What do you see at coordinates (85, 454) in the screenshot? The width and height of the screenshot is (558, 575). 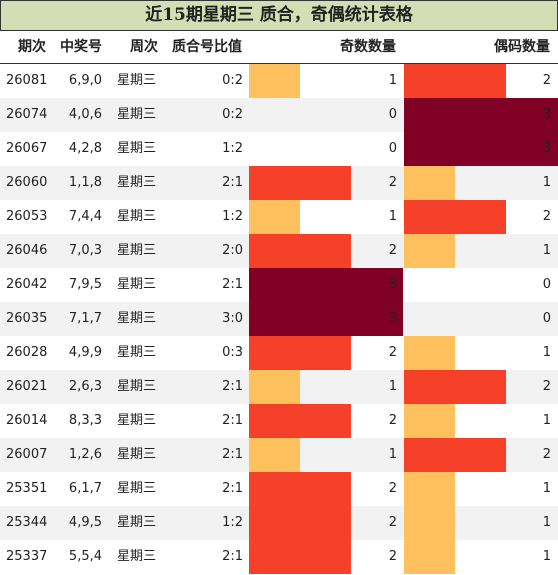 I see `numbers-cell: 1,2,6` at bounding box center [85, 454].